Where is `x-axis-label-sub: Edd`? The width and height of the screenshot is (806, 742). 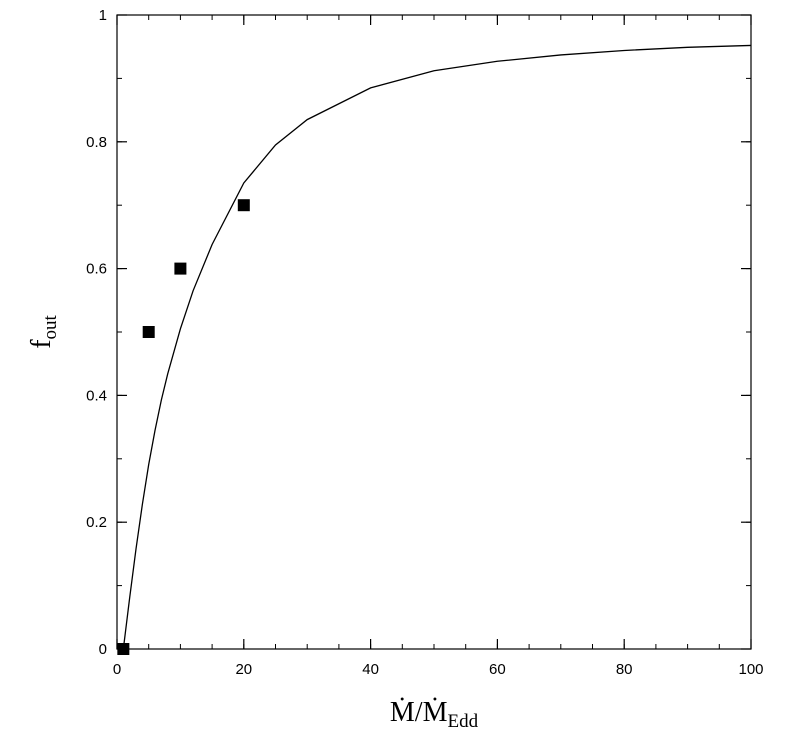
x-axis-label-sub: Edd is located at coordinates (462, 721).